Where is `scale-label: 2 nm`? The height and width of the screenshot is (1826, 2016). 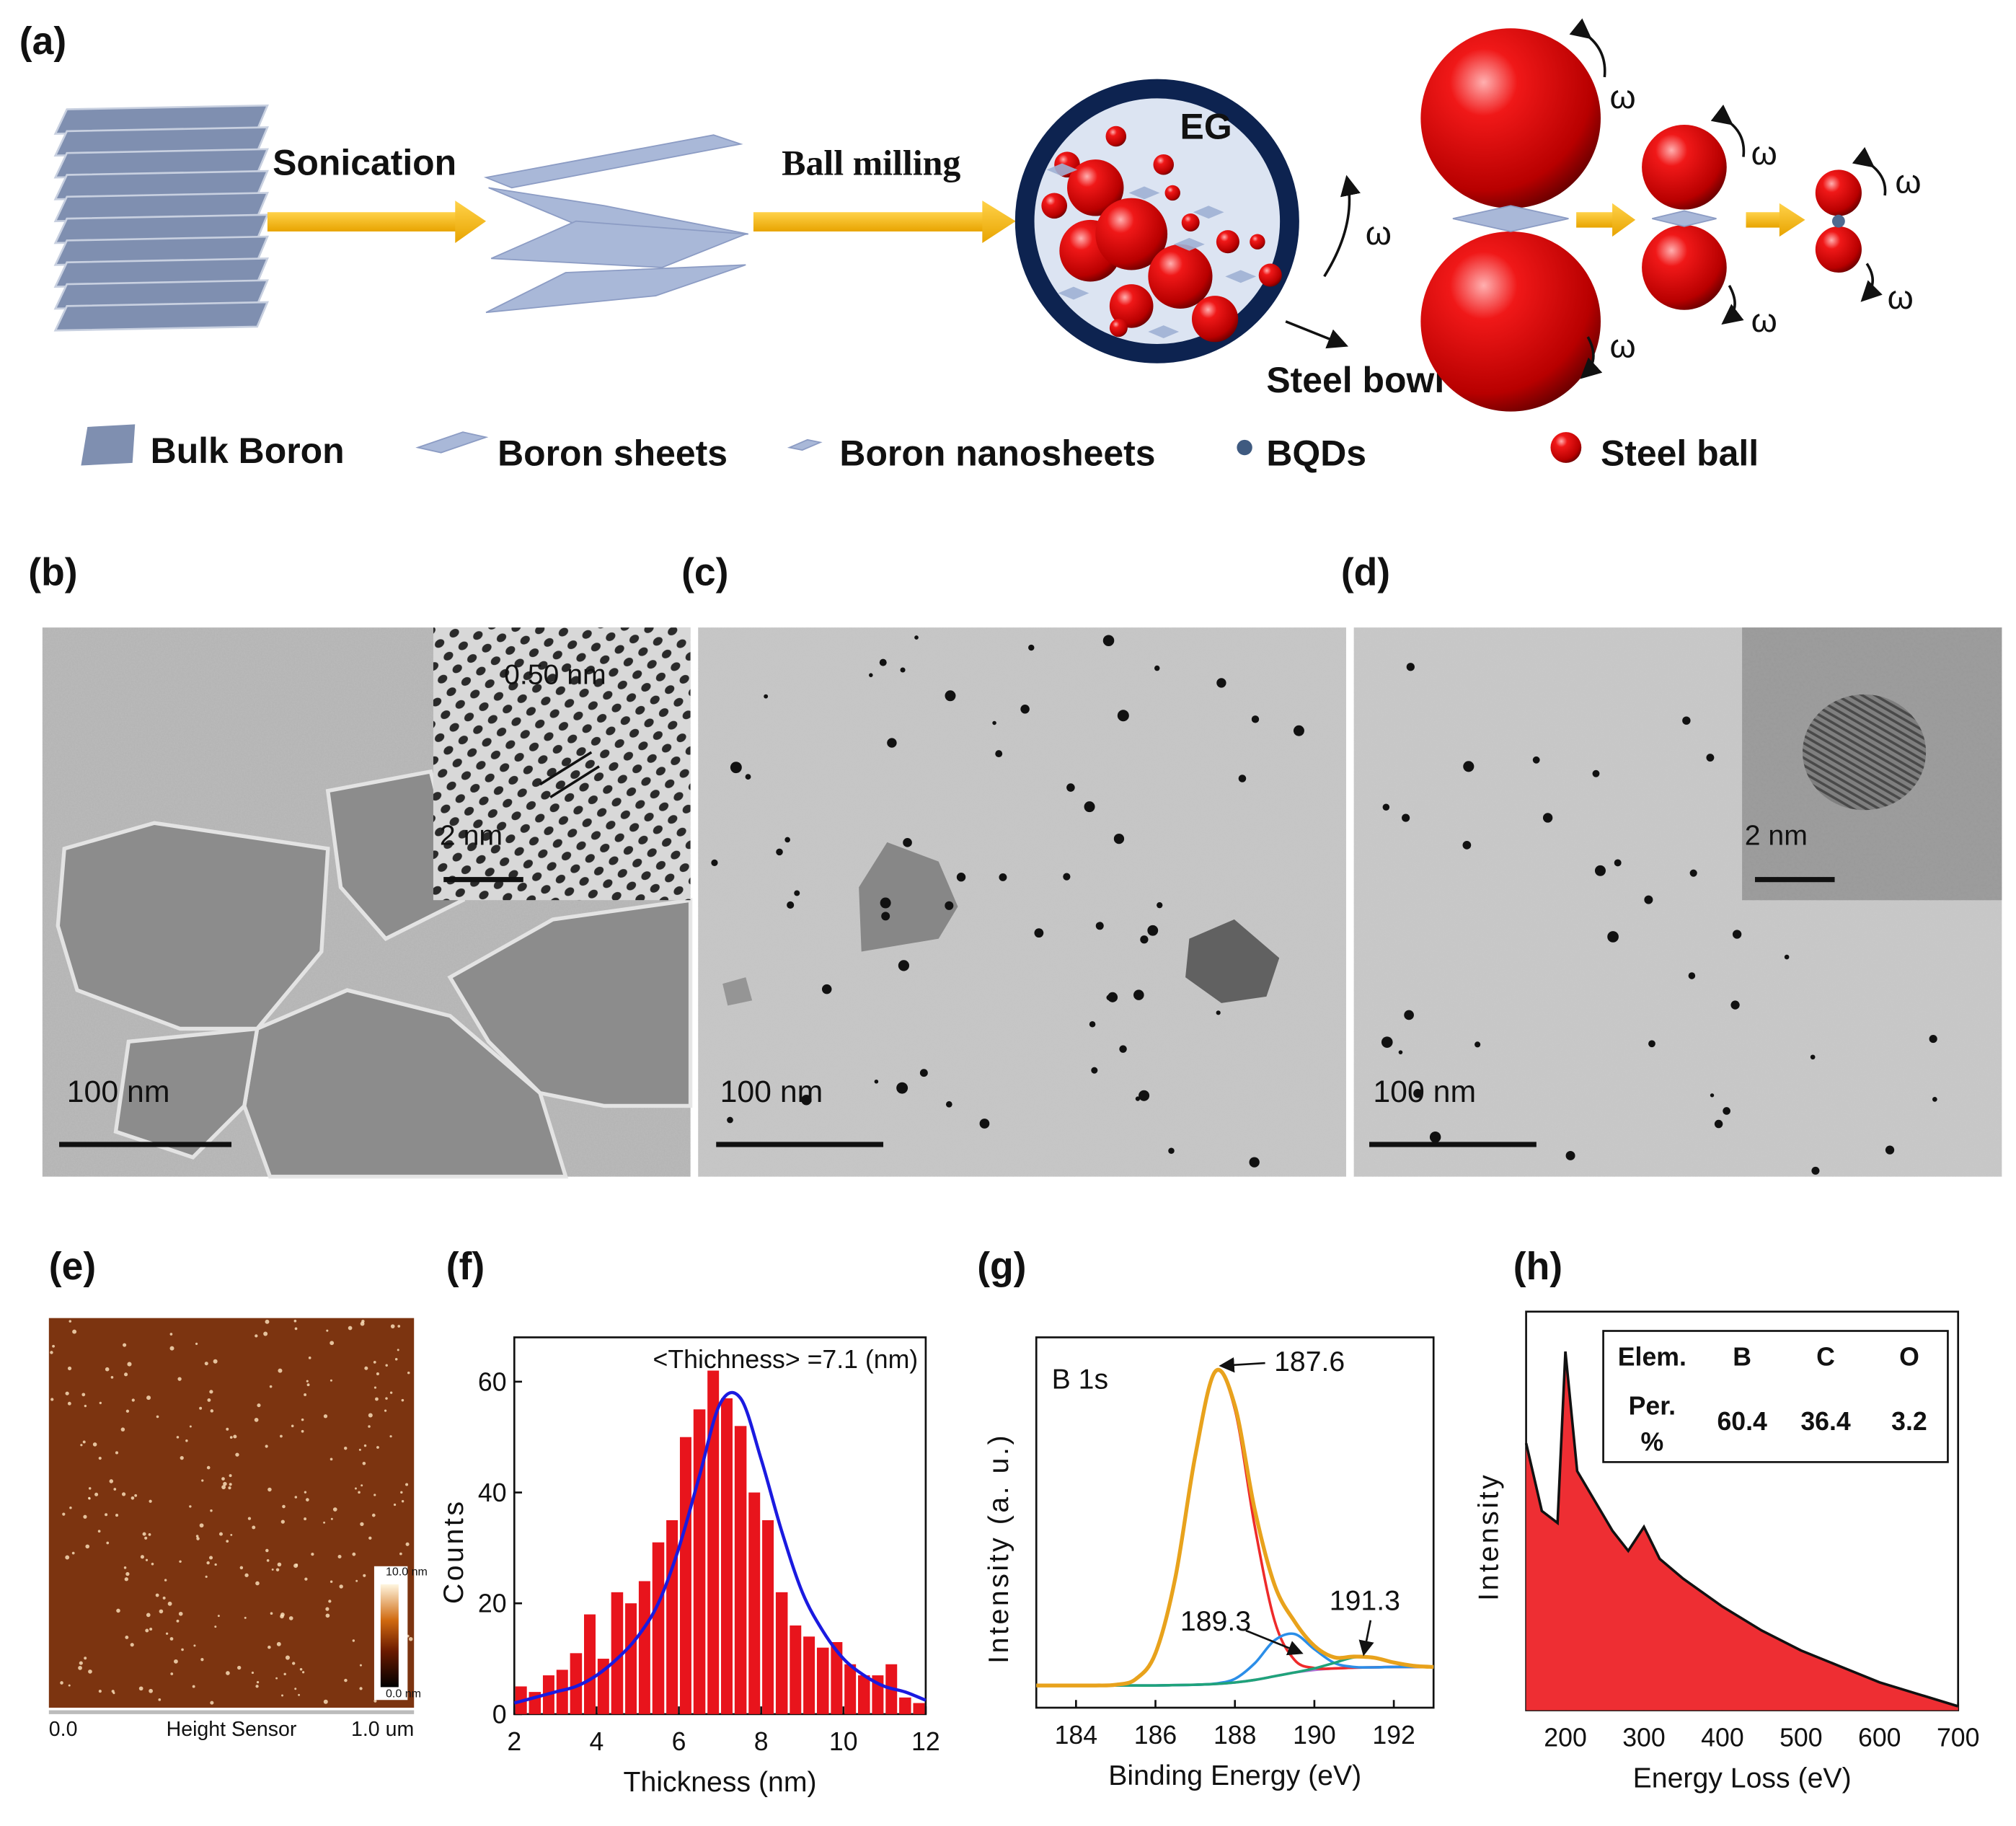
scale-label: 2 nm is located at coordinates (1777, 835).